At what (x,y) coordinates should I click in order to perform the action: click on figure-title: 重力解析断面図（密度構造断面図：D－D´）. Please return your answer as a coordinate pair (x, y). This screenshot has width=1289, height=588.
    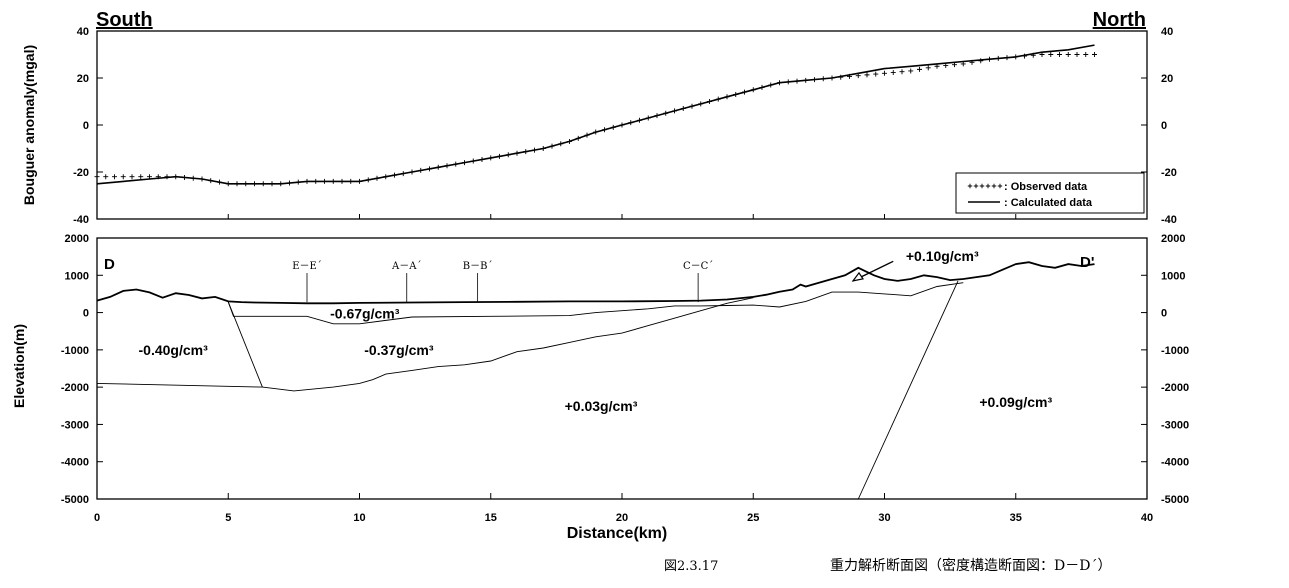
    Looking at the image, I should click on (970, 565).